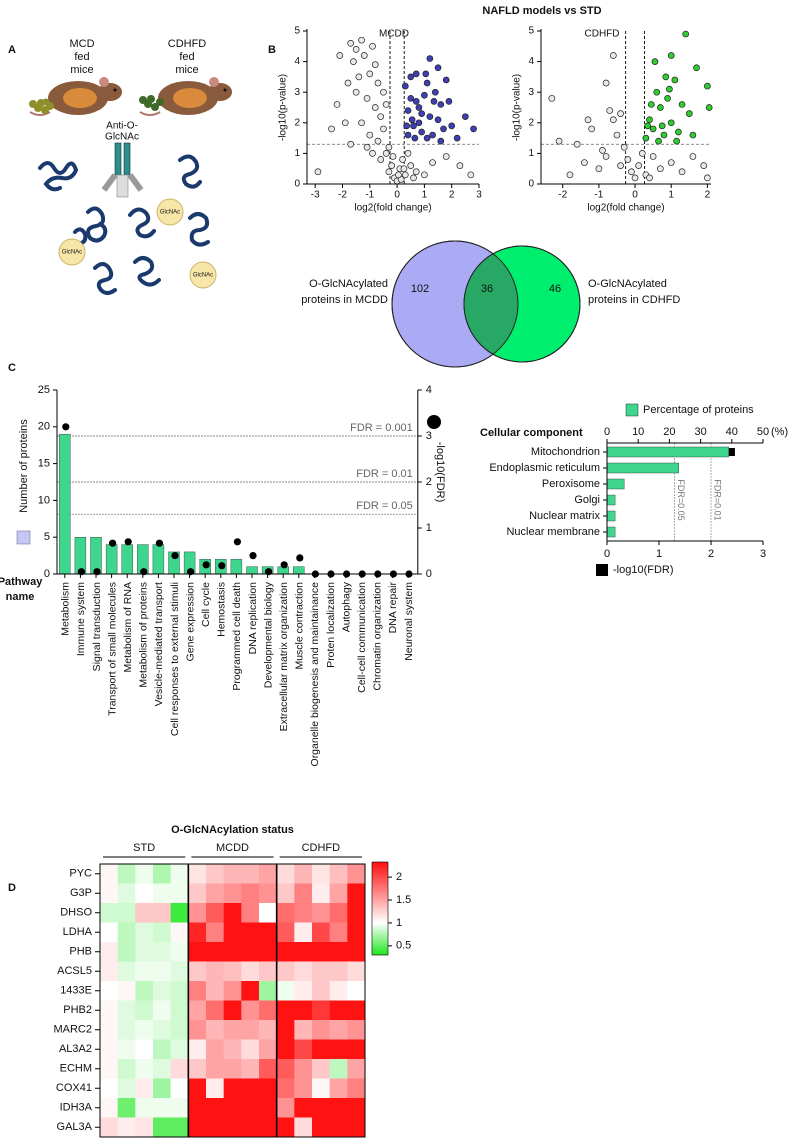  Describe the element at coordinates (344, 300) in the screenshot. I see `venn-label: proteins in MCDD` at that location.